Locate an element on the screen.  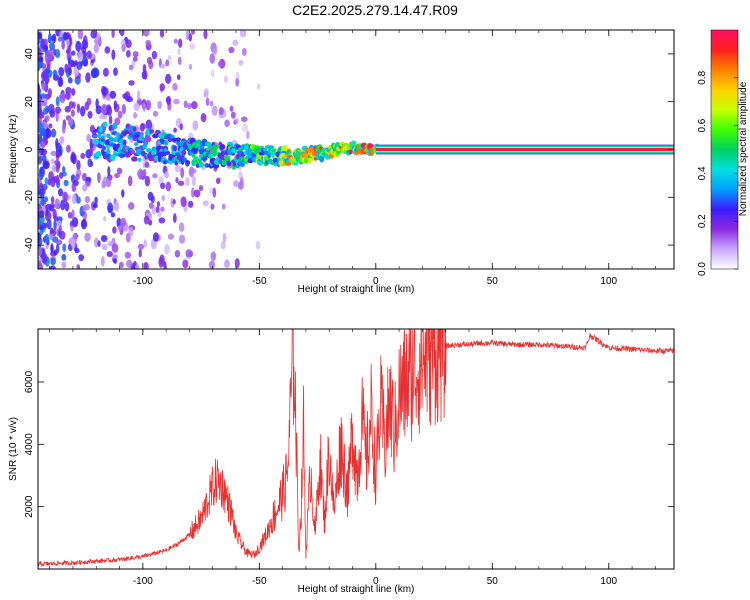
colorbar-label: Normalized spectral amplitude is located at coordinates (743, 148).